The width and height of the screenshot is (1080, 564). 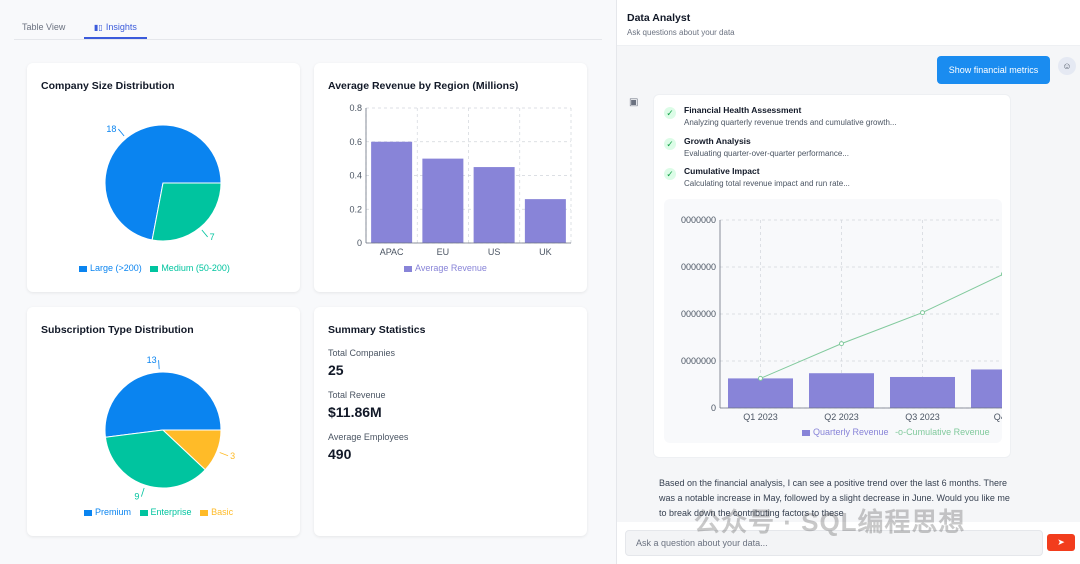 What do you see at coordinates (355, 142) in the screenshot?
I see `y-tick-label: 0.6` at bounding box center [355, 142].